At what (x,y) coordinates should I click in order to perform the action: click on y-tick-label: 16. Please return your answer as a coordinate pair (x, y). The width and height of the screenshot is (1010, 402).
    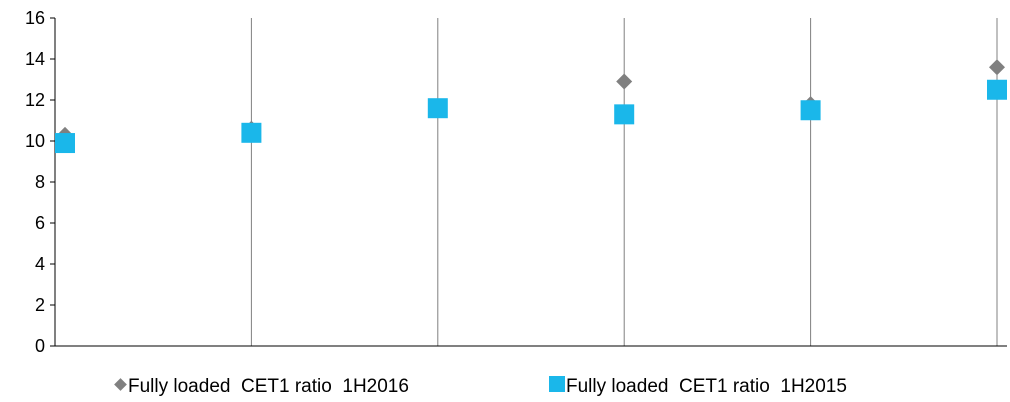
    Looking at the image, I should click on (35, 18).